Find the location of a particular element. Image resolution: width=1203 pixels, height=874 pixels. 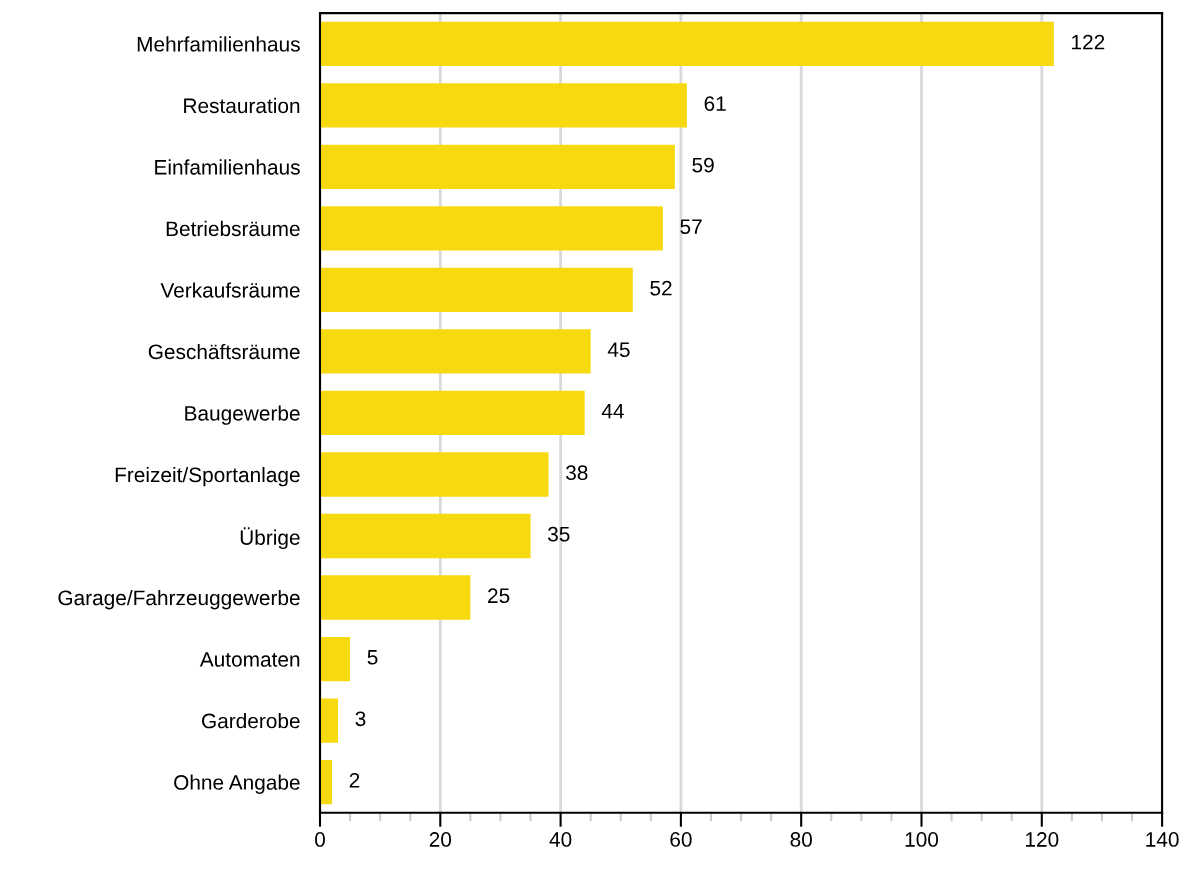

y-tick-label: Einfamilienhaus is located at coordinates (227, 167).